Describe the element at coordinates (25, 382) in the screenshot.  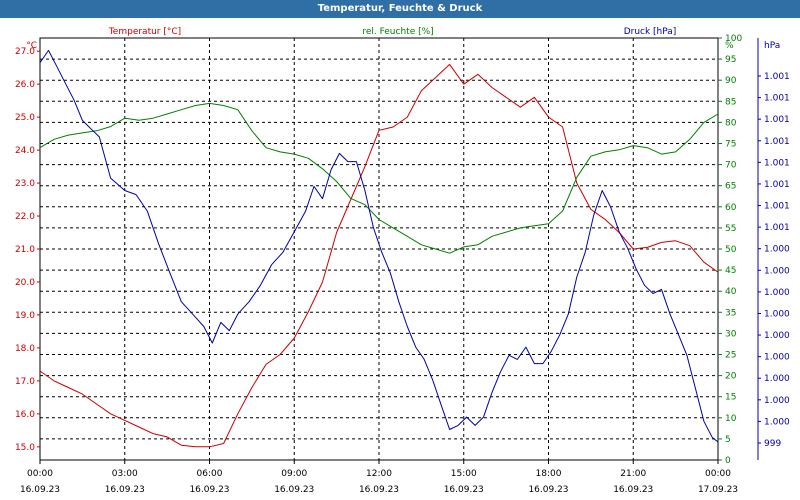
I see `temperature-tick-label: 17.0` at that location.